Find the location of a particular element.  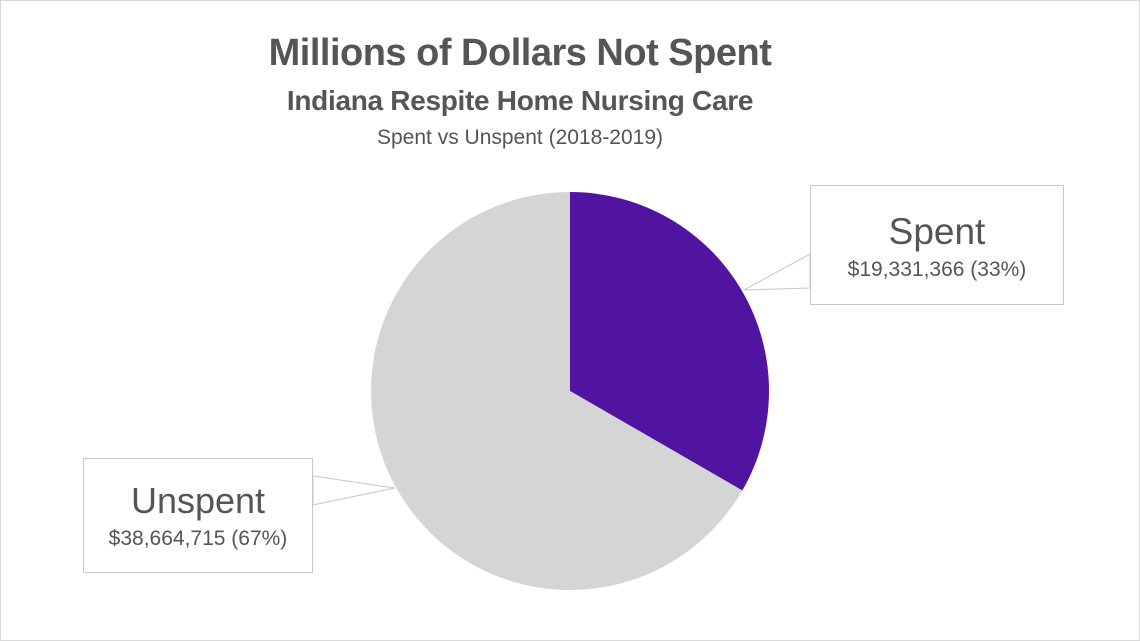

leader-line-spent is located at coordinates (777, 272).